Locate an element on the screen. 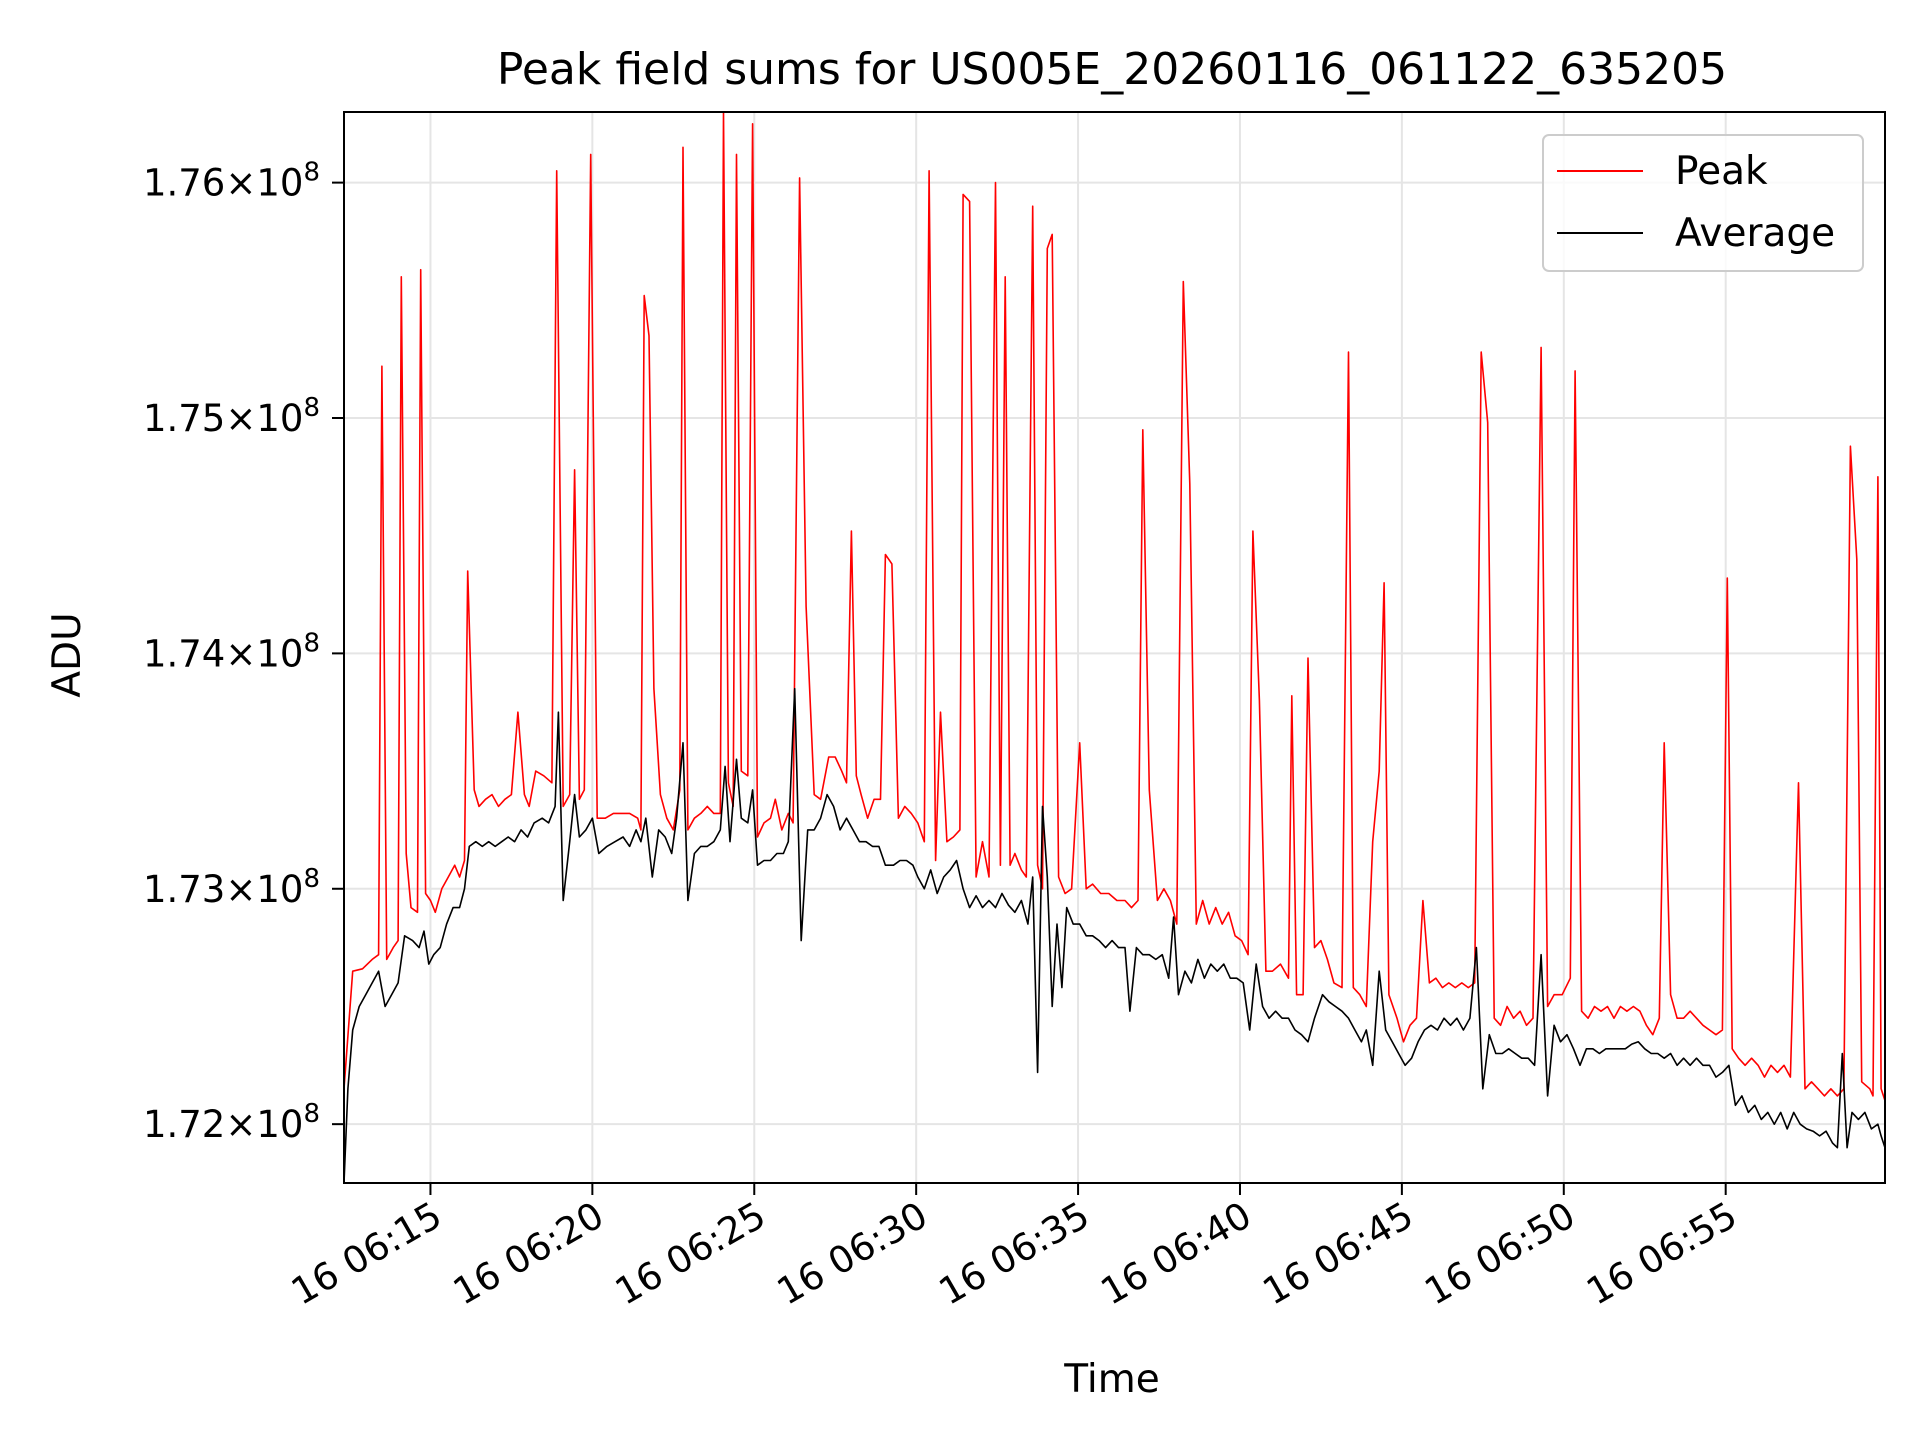 Image resolution: width=1920 pixels, height=1440 pixels. legend-average-label: Average is located at coordinates (1755, 233).